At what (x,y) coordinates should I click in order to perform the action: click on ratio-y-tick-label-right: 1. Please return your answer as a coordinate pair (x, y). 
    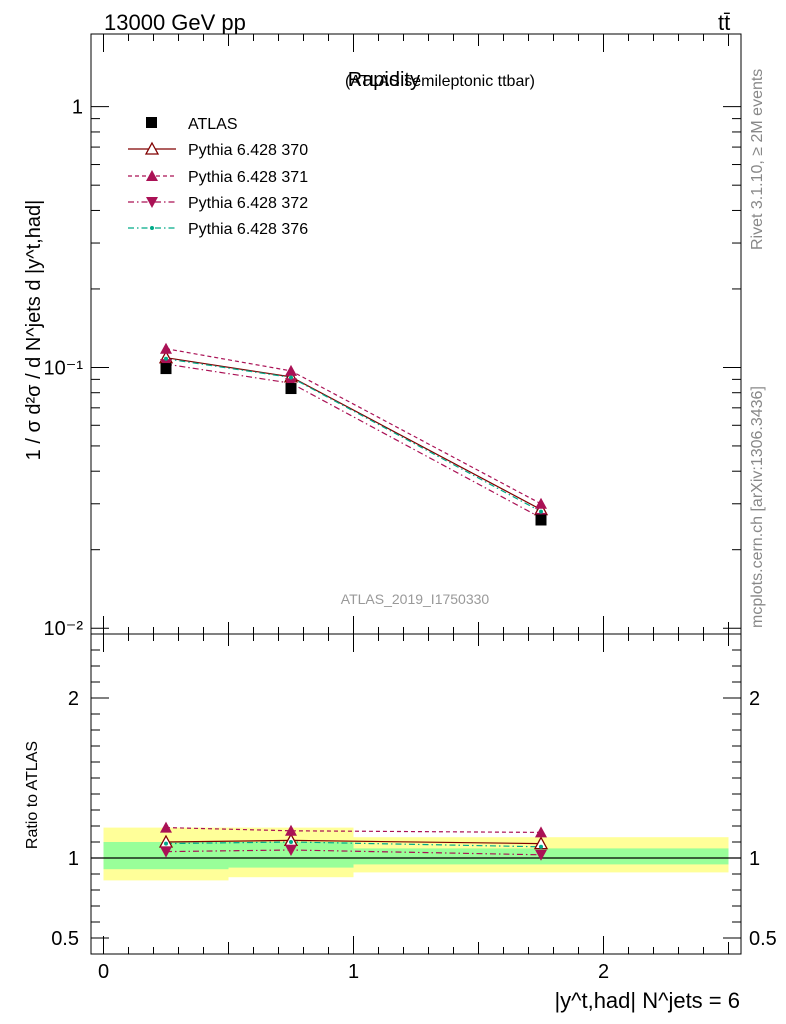
    Looking at the image, I should click on (754, 859).